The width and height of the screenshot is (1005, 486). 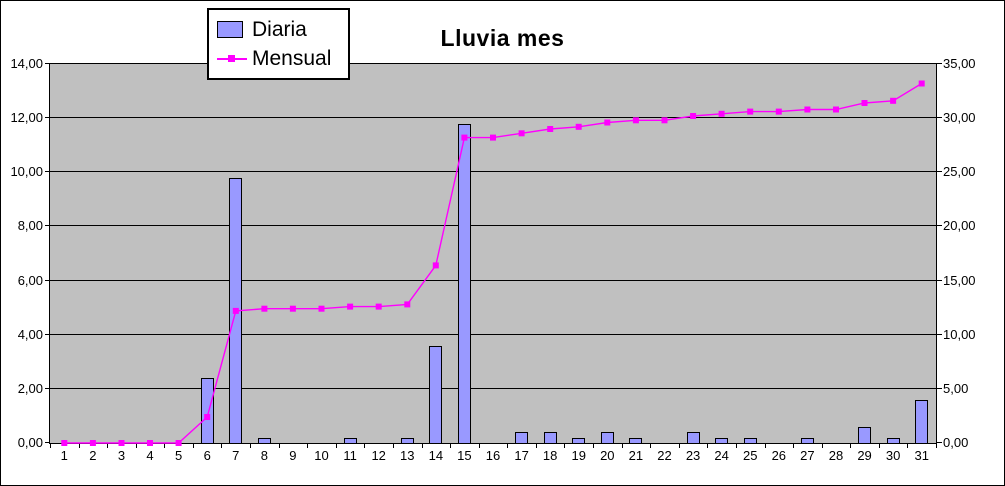 I want to click on x-axis-label-6: 6, so click(x=207, y=455).